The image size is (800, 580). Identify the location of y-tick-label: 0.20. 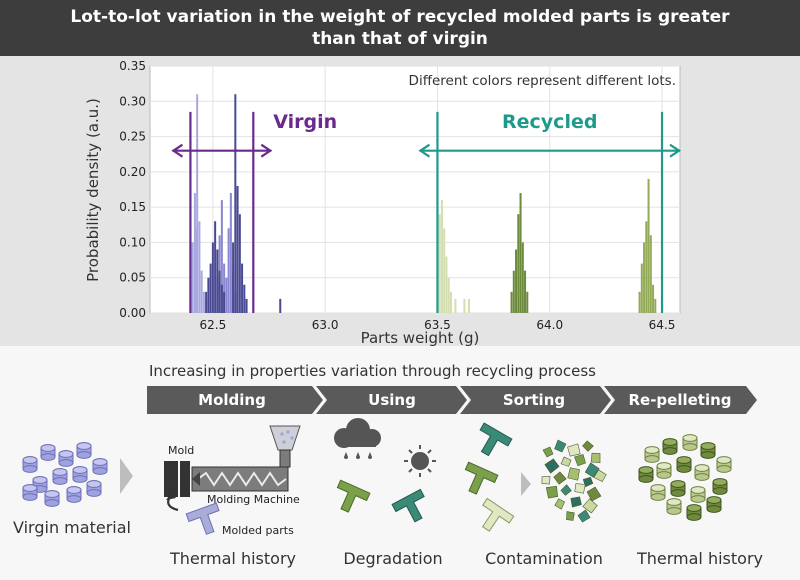
(132, 172).